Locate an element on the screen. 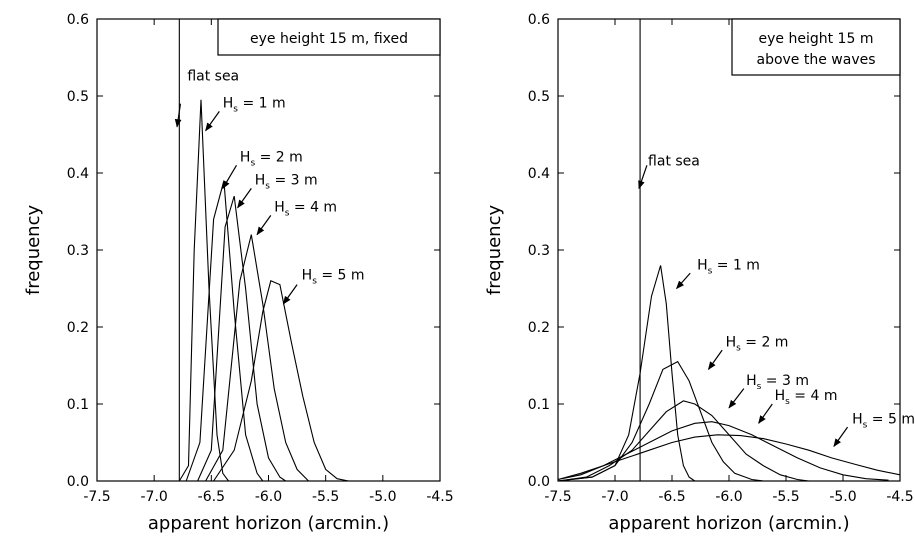 The image size is (915, 556). condition-box-text: eye height 15 m is located at coordinates (816, 39).